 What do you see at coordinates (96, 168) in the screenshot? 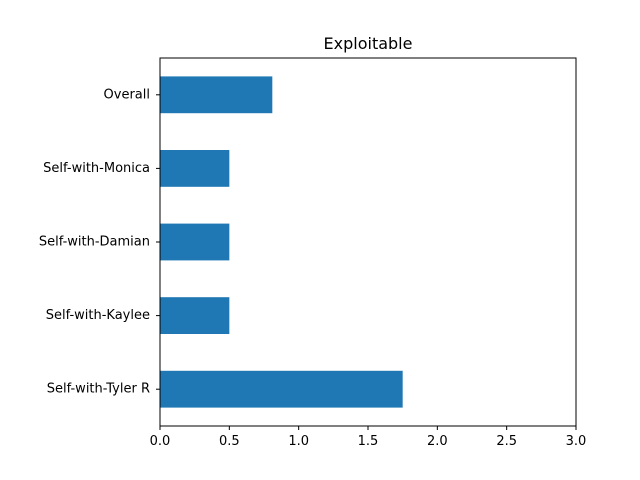
I see `y-tick-label-1: Self-with-Monica` at bounding box center [96, 168].